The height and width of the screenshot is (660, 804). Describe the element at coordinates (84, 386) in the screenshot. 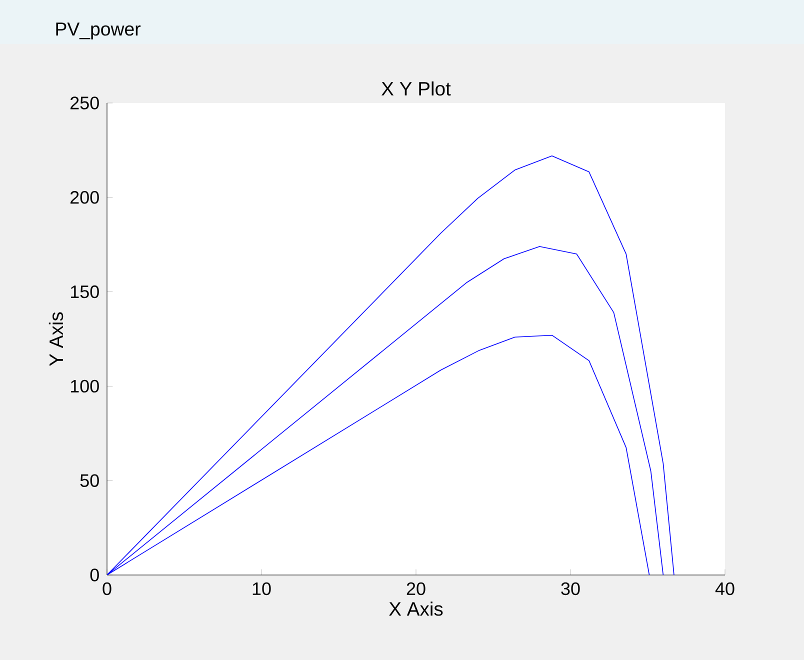

I see `y-tick-label: 100` at that location.